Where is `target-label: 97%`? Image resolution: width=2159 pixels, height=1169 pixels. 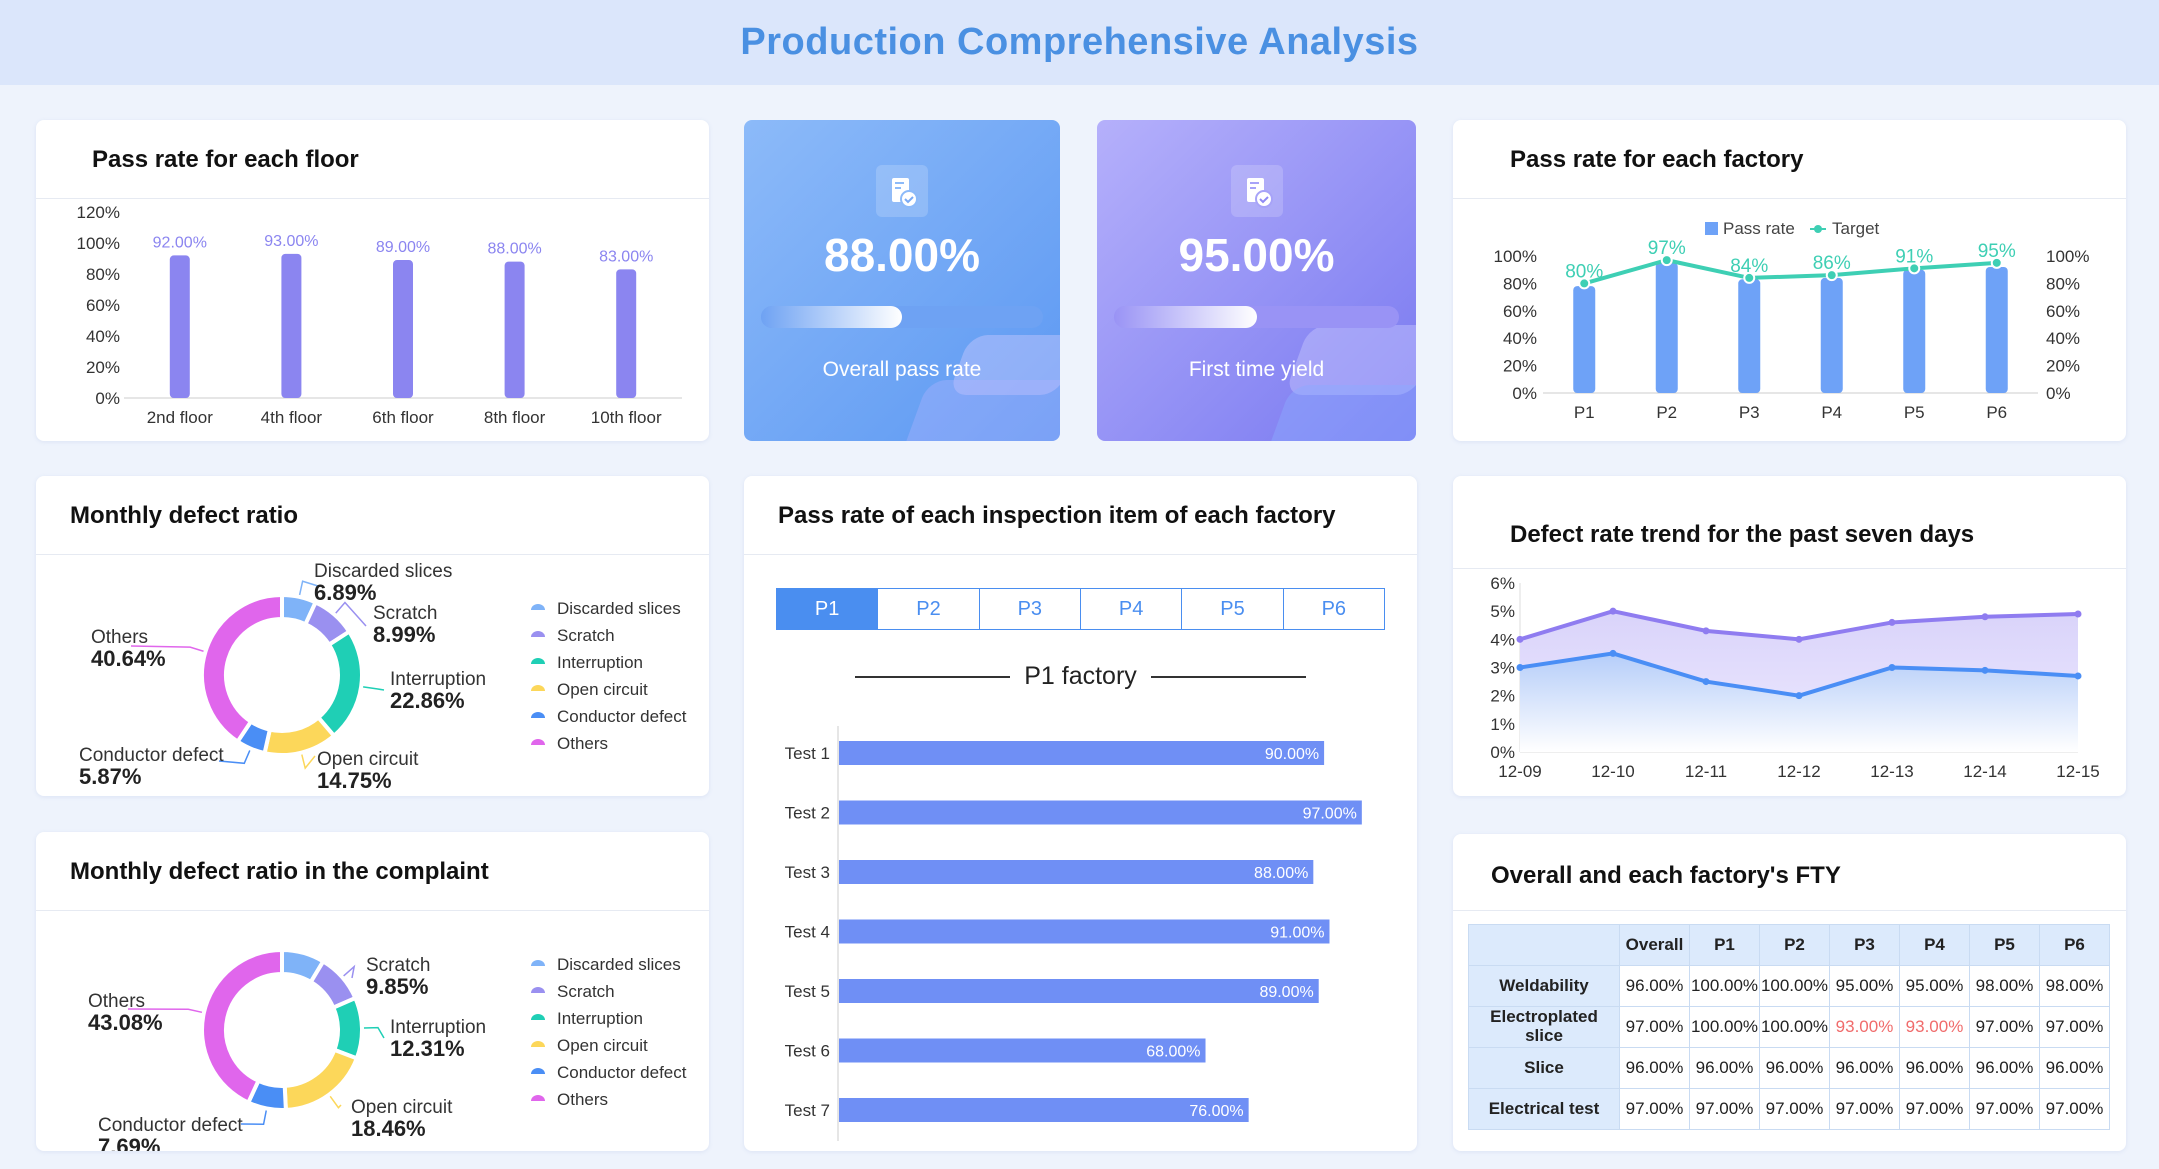 target-label: 97% is located at coordinates (1667, 248).